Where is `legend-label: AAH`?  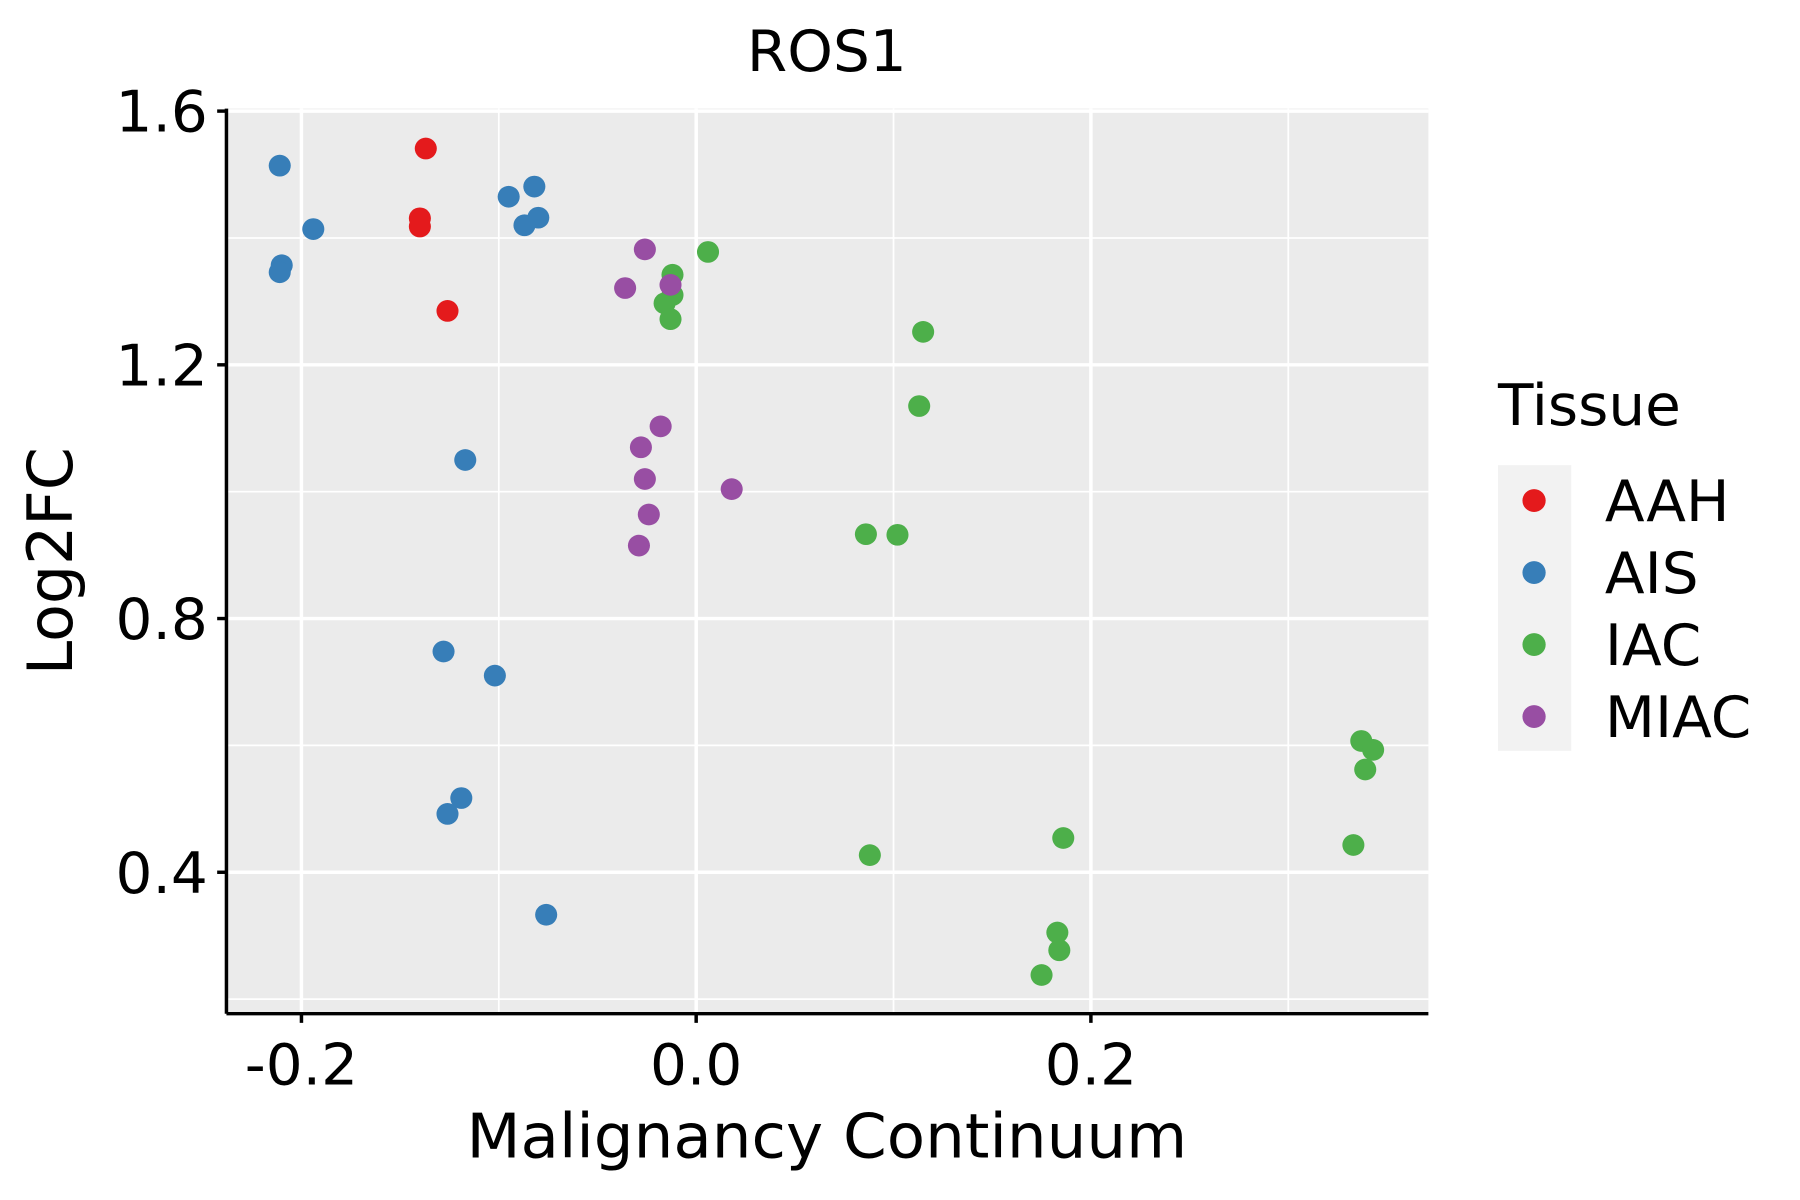 legend-label: AAH is located at coordinates (1667, 502).